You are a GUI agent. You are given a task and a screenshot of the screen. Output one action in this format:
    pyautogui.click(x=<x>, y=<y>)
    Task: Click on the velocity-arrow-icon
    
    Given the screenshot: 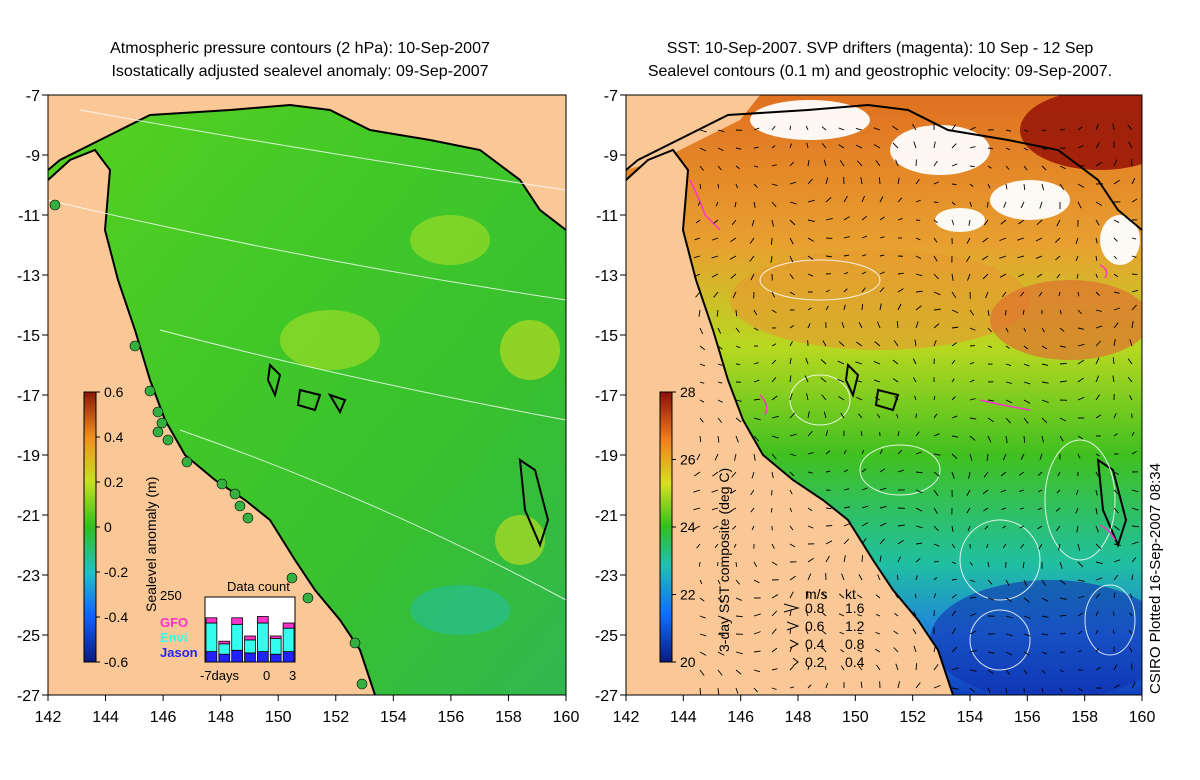 What is the action you would take?
    pyautogui.click(x=791, y=608)
    